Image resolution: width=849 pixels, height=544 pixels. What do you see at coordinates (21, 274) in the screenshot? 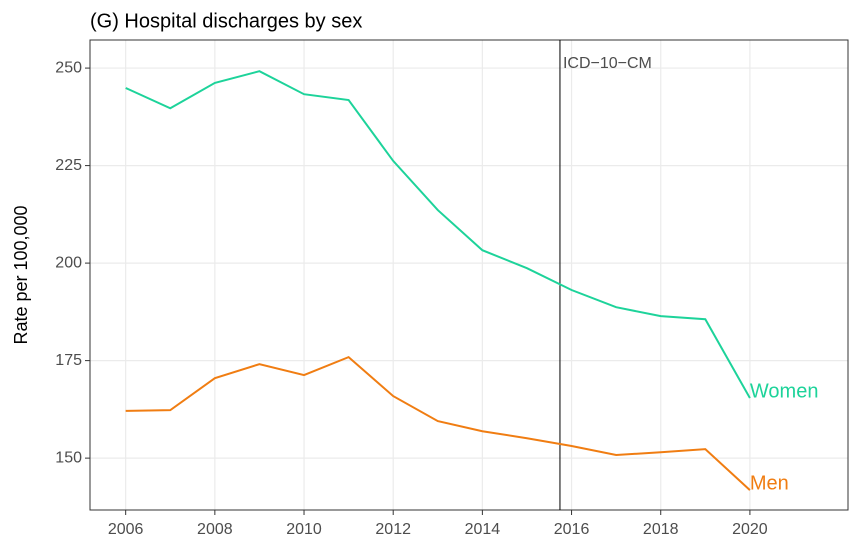
I see `y-axis-label: Rate per 100,000` at bounding box center [21, 274].